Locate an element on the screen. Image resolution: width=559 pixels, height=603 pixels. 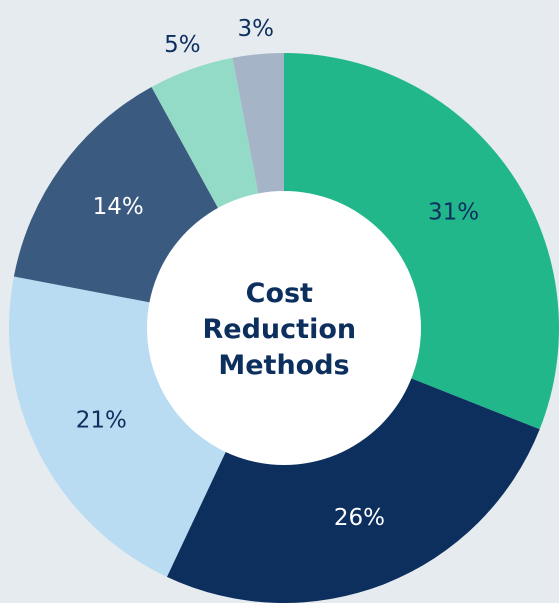
data-label: 3% is located at coordinates (256, 29).